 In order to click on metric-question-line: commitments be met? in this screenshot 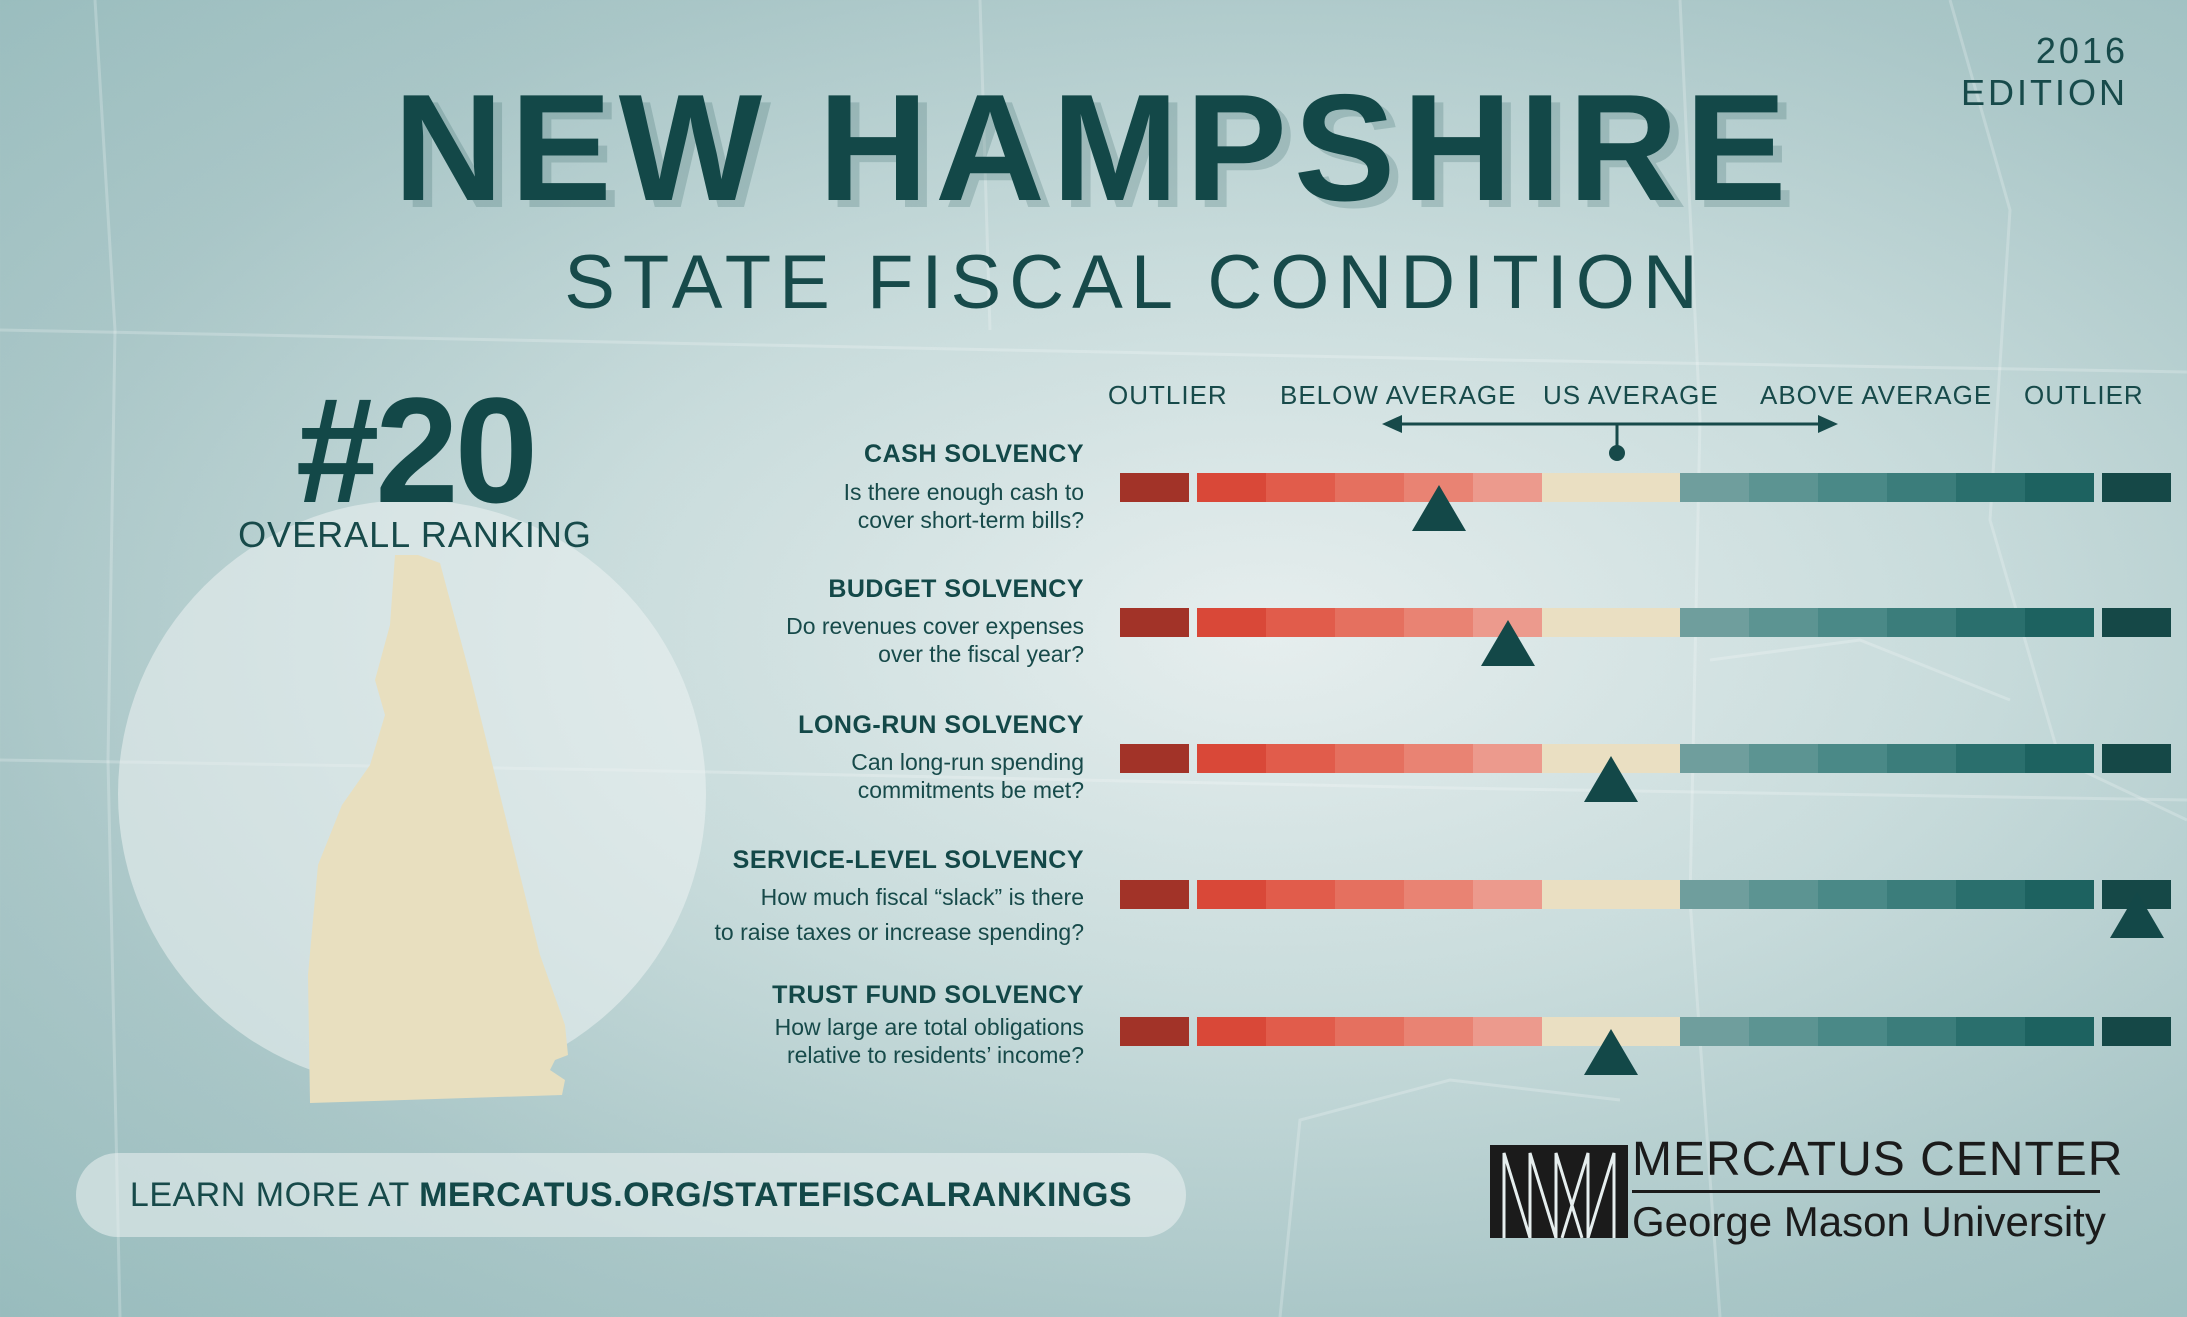, I will do `click(970, 790)`.